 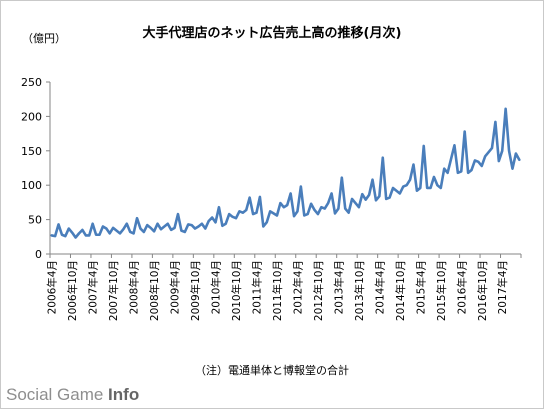 What do you see at coordinates (44, 38) in the screenshot?
I see `y-unit-label: （億円）` at bounding box center [44, 38].